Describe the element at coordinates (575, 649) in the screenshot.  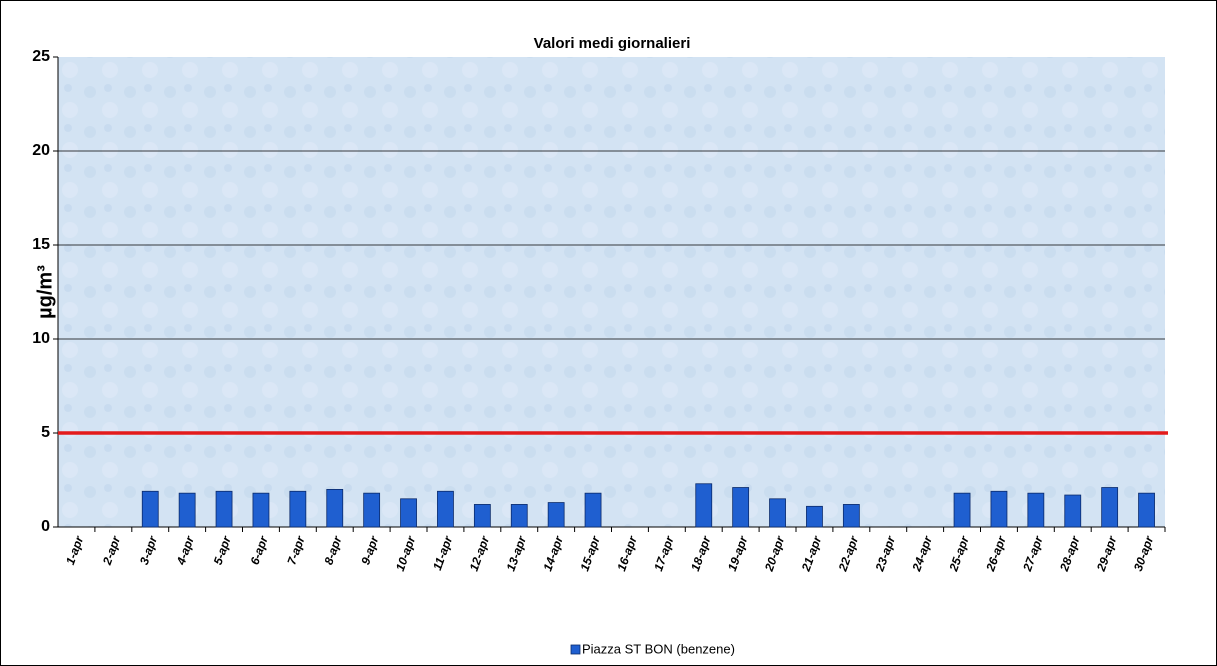
I see `legend-swatch` at that location.